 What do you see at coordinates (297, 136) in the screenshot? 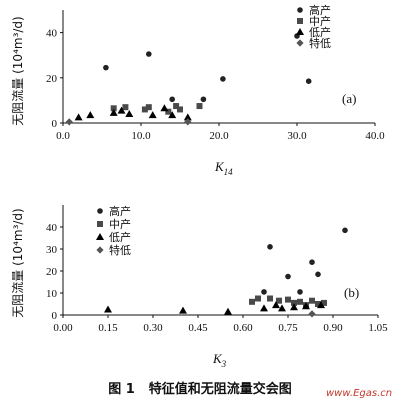
I see `x-tick-label: 30.0` at bounding box center [297, 136].